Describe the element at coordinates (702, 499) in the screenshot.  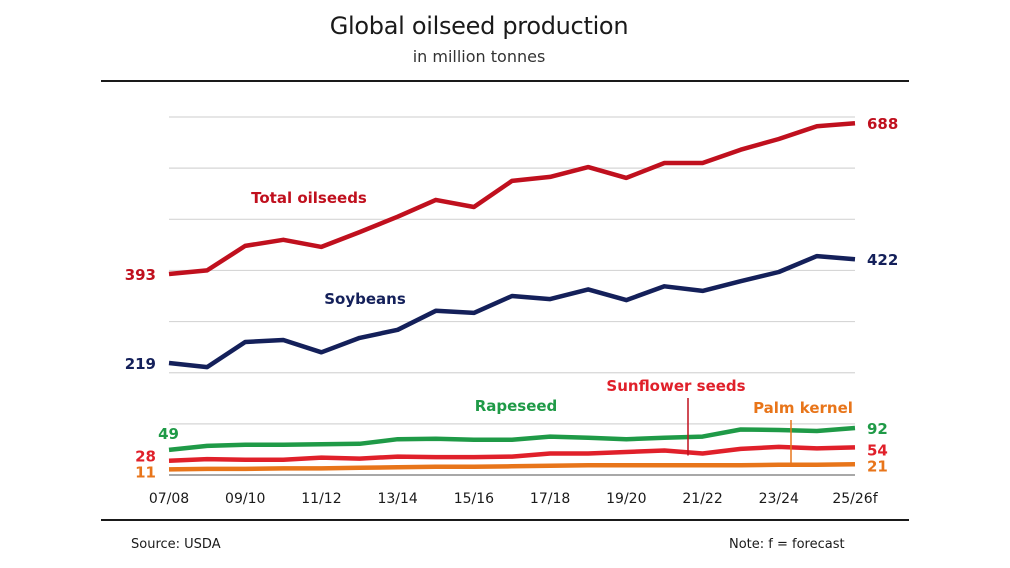
I see `x-tick-label: 21/22` at that location.